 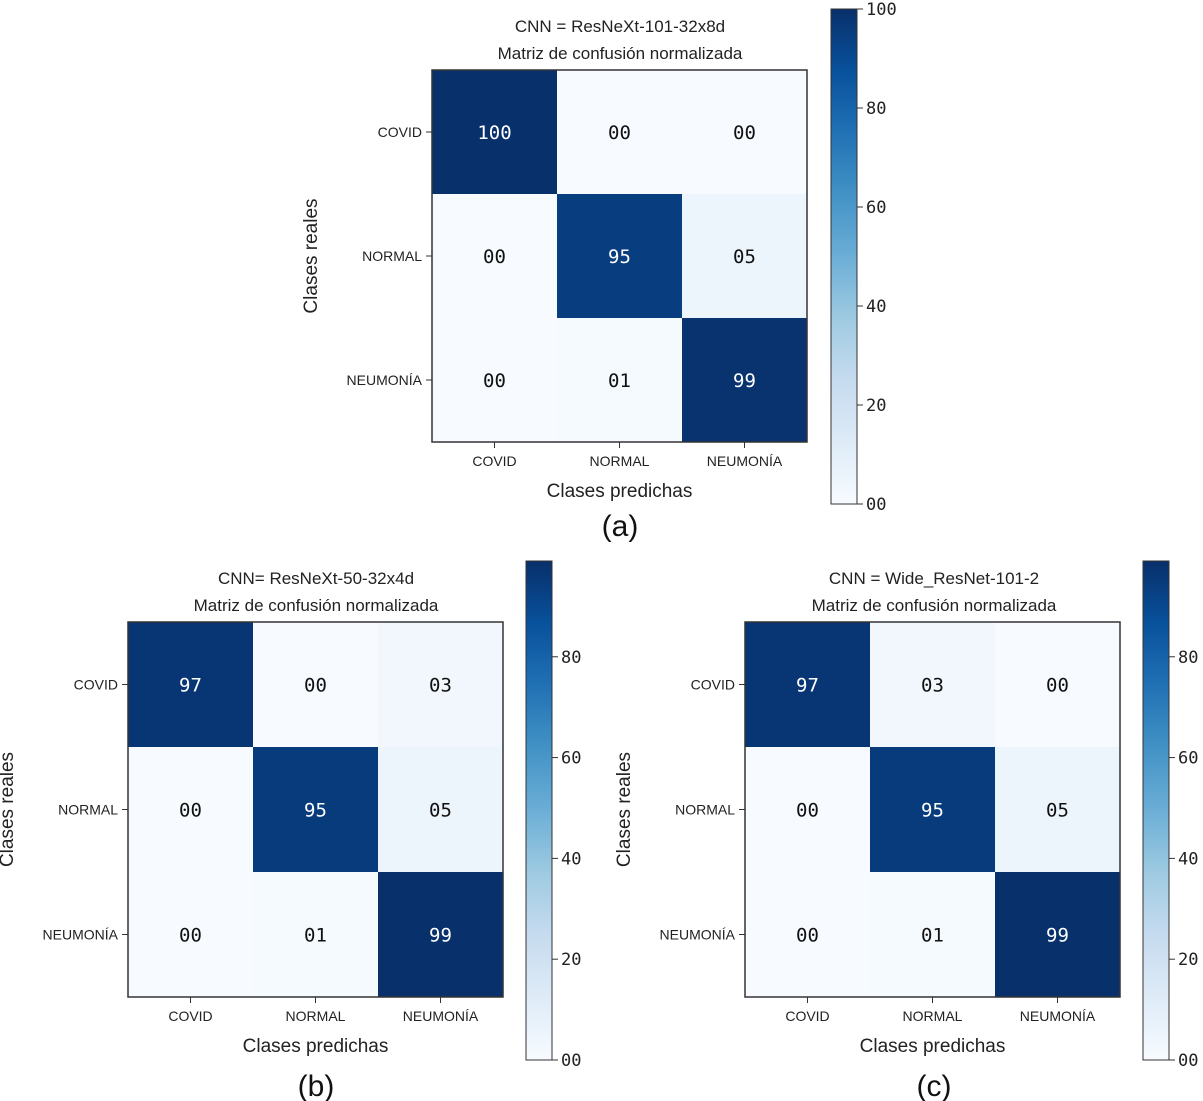 I want to click on panel-label: (a), so click(x=620, y=526).